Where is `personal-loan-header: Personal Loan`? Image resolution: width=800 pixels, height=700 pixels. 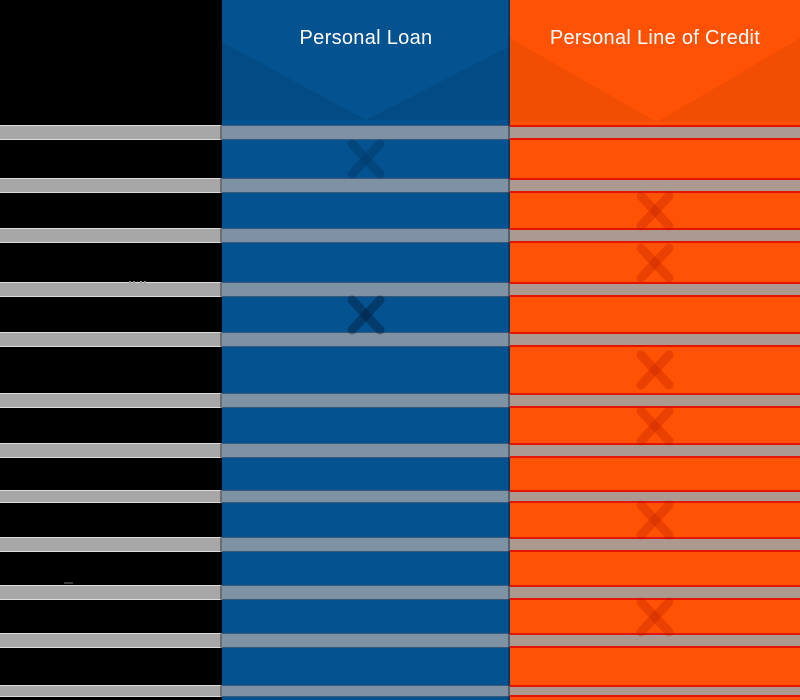 personal-loan-header: Personal Loan is located at coordinates (366, 62).